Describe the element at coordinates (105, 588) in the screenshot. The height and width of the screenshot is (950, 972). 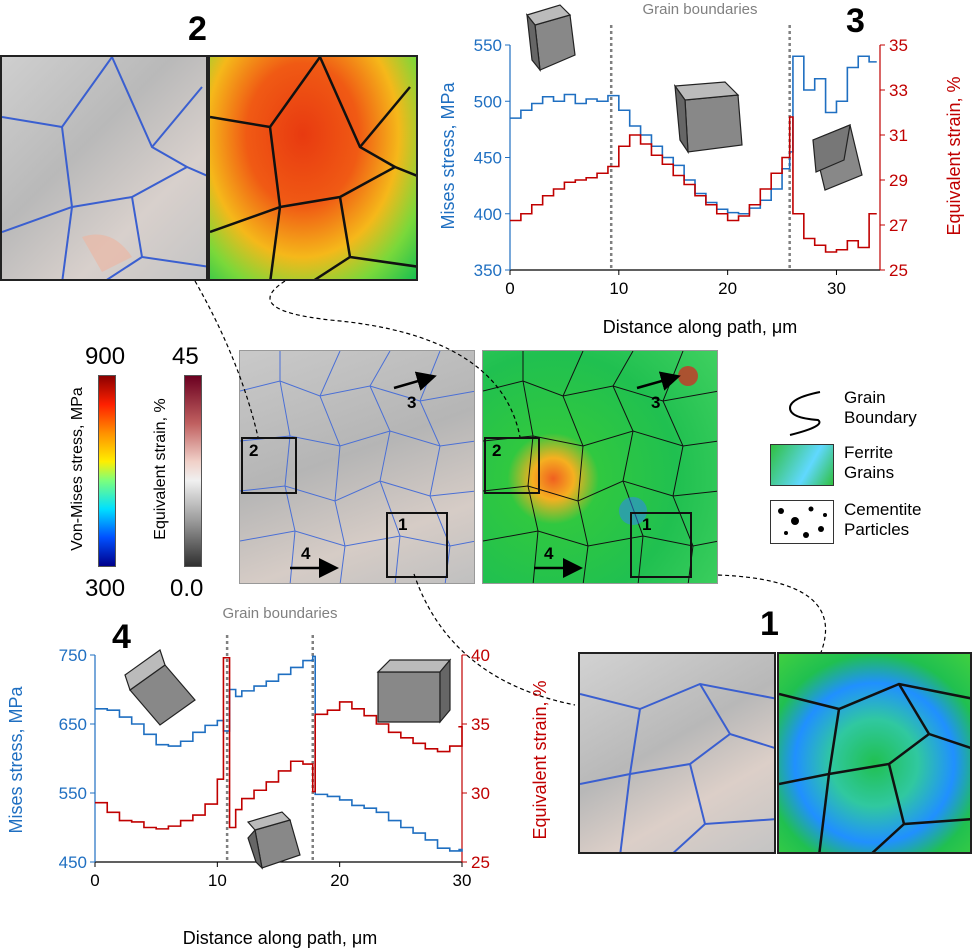
I see `stress-colorbar-min: 300` at that location.